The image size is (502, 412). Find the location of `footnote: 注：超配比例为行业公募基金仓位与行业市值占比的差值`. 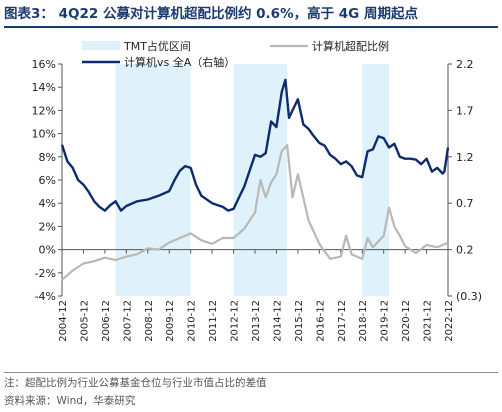

footnote: 注：超配比例为行业公募基金仓位与行业市值占比的差值 is located at coordinates (135, 383).